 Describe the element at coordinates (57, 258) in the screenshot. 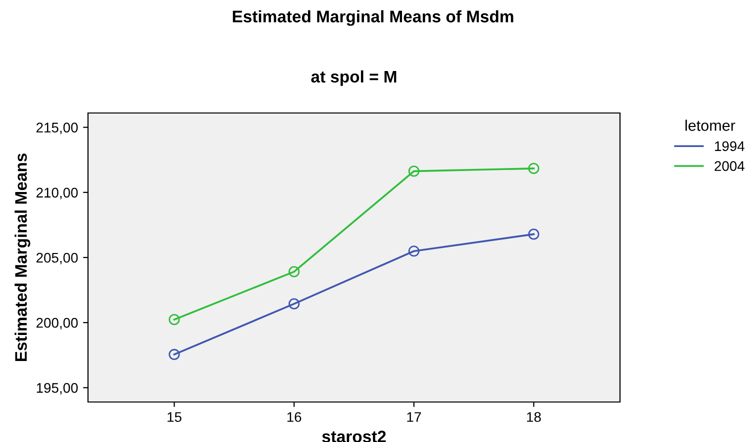

I see `y-tick-label: 205,00` at that location.